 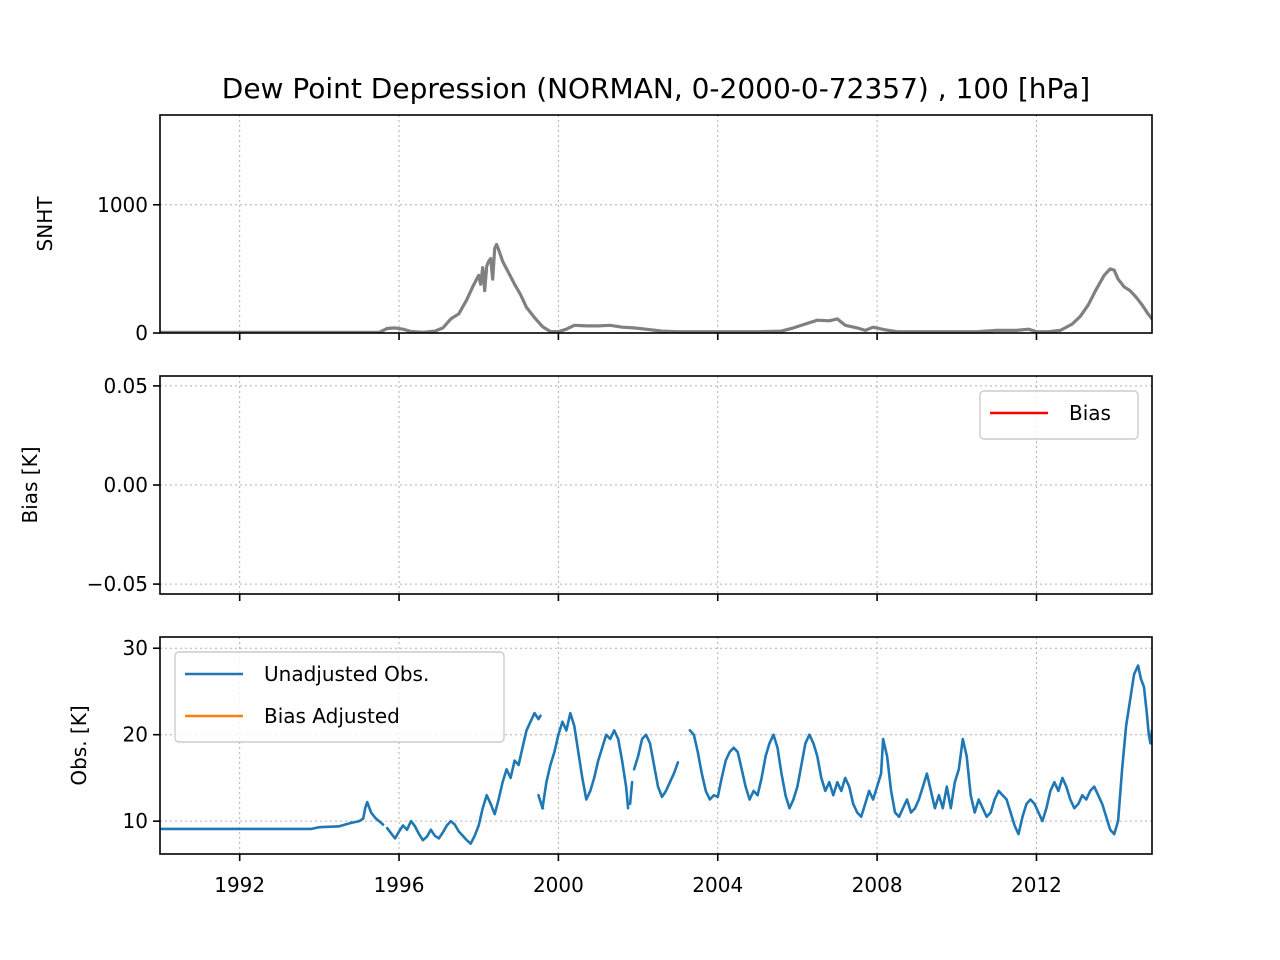 What do you see at coordinates (332, 716) in the screenshot?
I see `legend-label: Bias Adjusted` at bounding box center [332, 716].